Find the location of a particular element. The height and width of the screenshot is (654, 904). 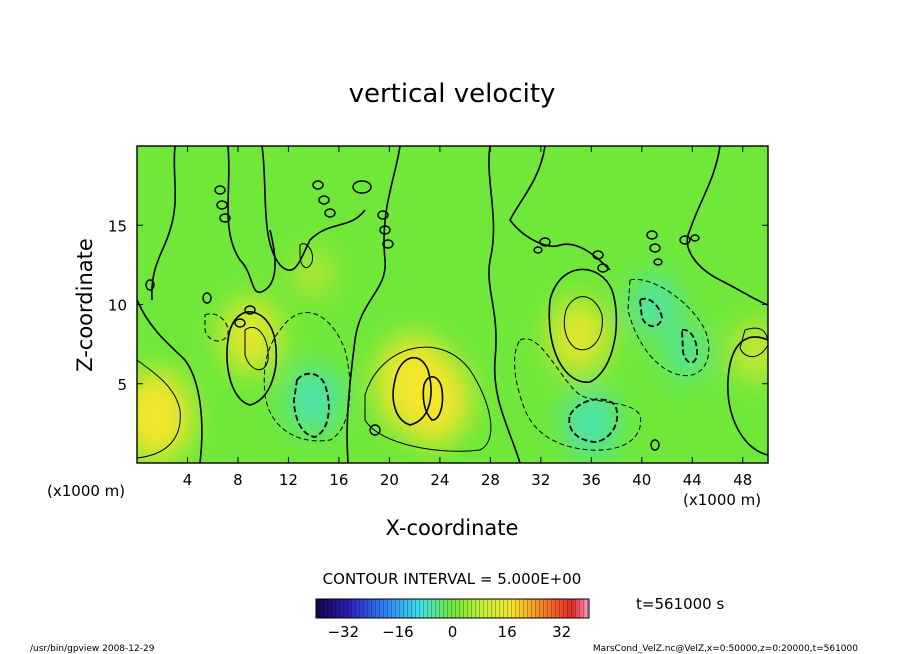

colorbar-tick-label: −16 is located at coordinates (398, 632).